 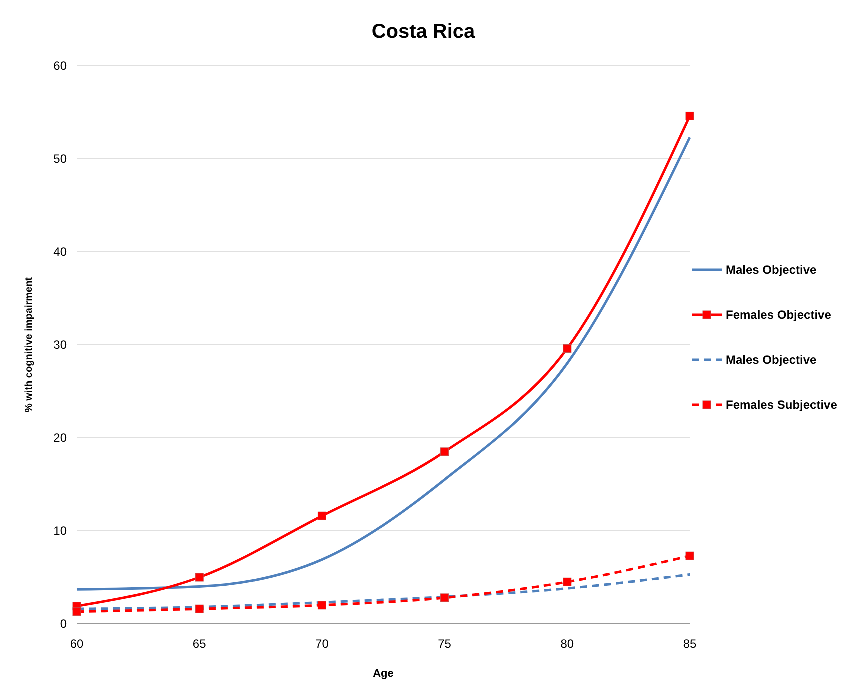 I want to click on legend-label: Females Objective, so click(x=779, y=315).